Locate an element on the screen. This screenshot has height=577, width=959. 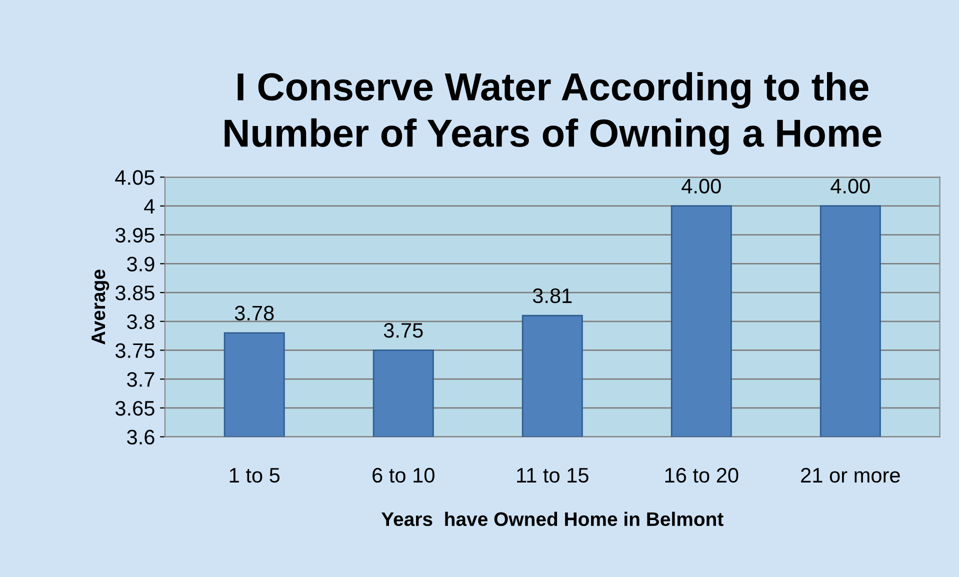
y-tick-label: 3.9 is located at coordinates (140, 264).